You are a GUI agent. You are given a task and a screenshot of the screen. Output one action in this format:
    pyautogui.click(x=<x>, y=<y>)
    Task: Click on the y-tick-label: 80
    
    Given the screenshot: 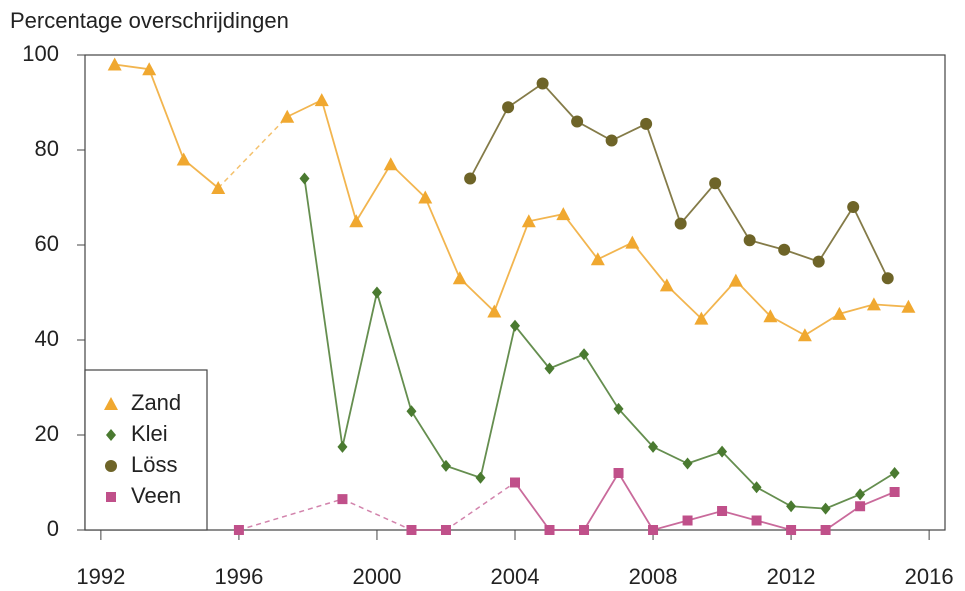 What is the action you would take?
    pyautogui.click(x=47, y=148)
    